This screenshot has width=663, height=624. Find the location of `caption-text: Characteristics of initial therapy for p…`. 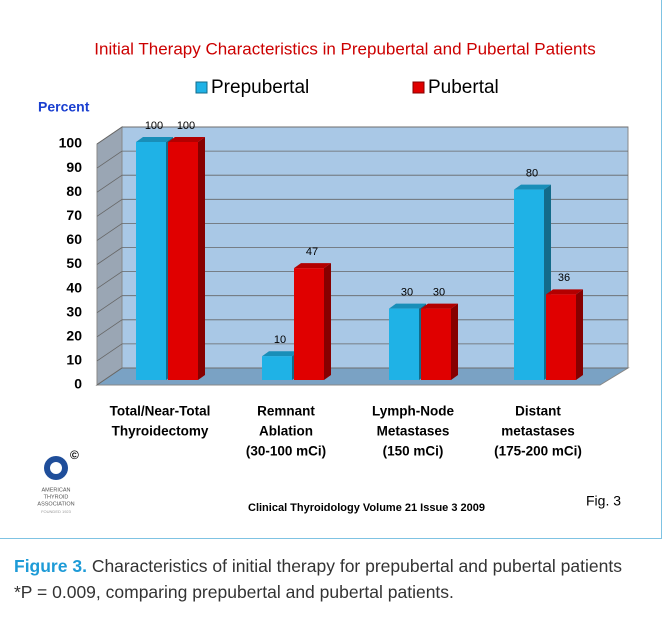

caption-text: Characteristics of initial therapy for p… is located at coordinates (318, 579).